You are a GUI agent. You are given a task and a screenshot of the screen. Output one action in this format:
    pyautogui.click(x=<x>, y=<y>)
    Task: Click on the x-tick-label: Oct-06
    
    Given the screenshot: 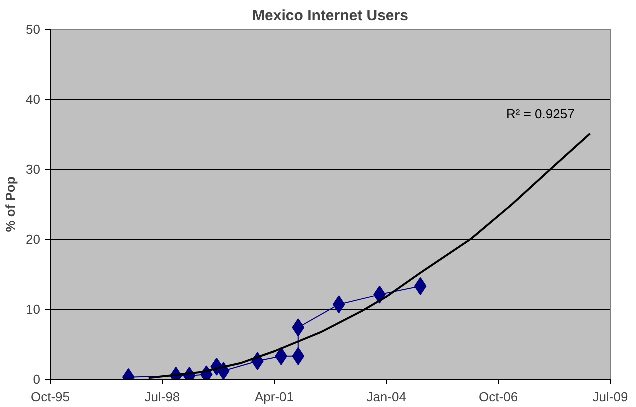 What is the action you would take?
    pyautogui.click(x=498, y=397)
    